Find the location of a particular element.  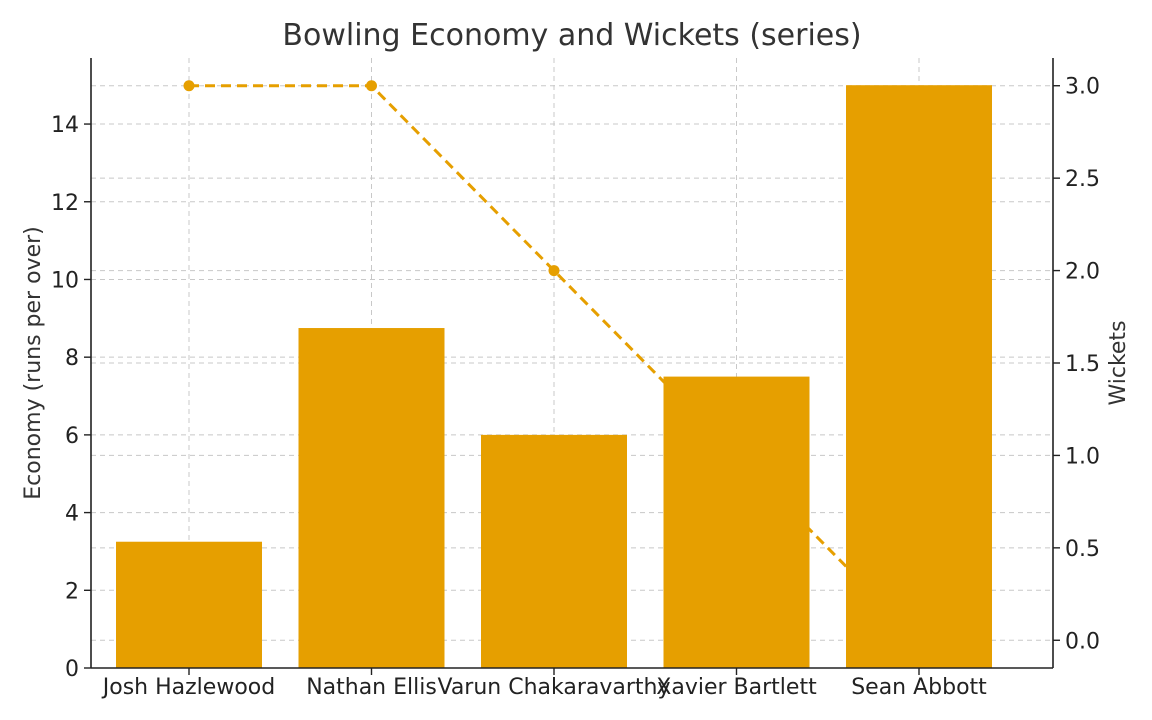

x-tick-label: Sean Abbott is located at coordinates (919, 687).